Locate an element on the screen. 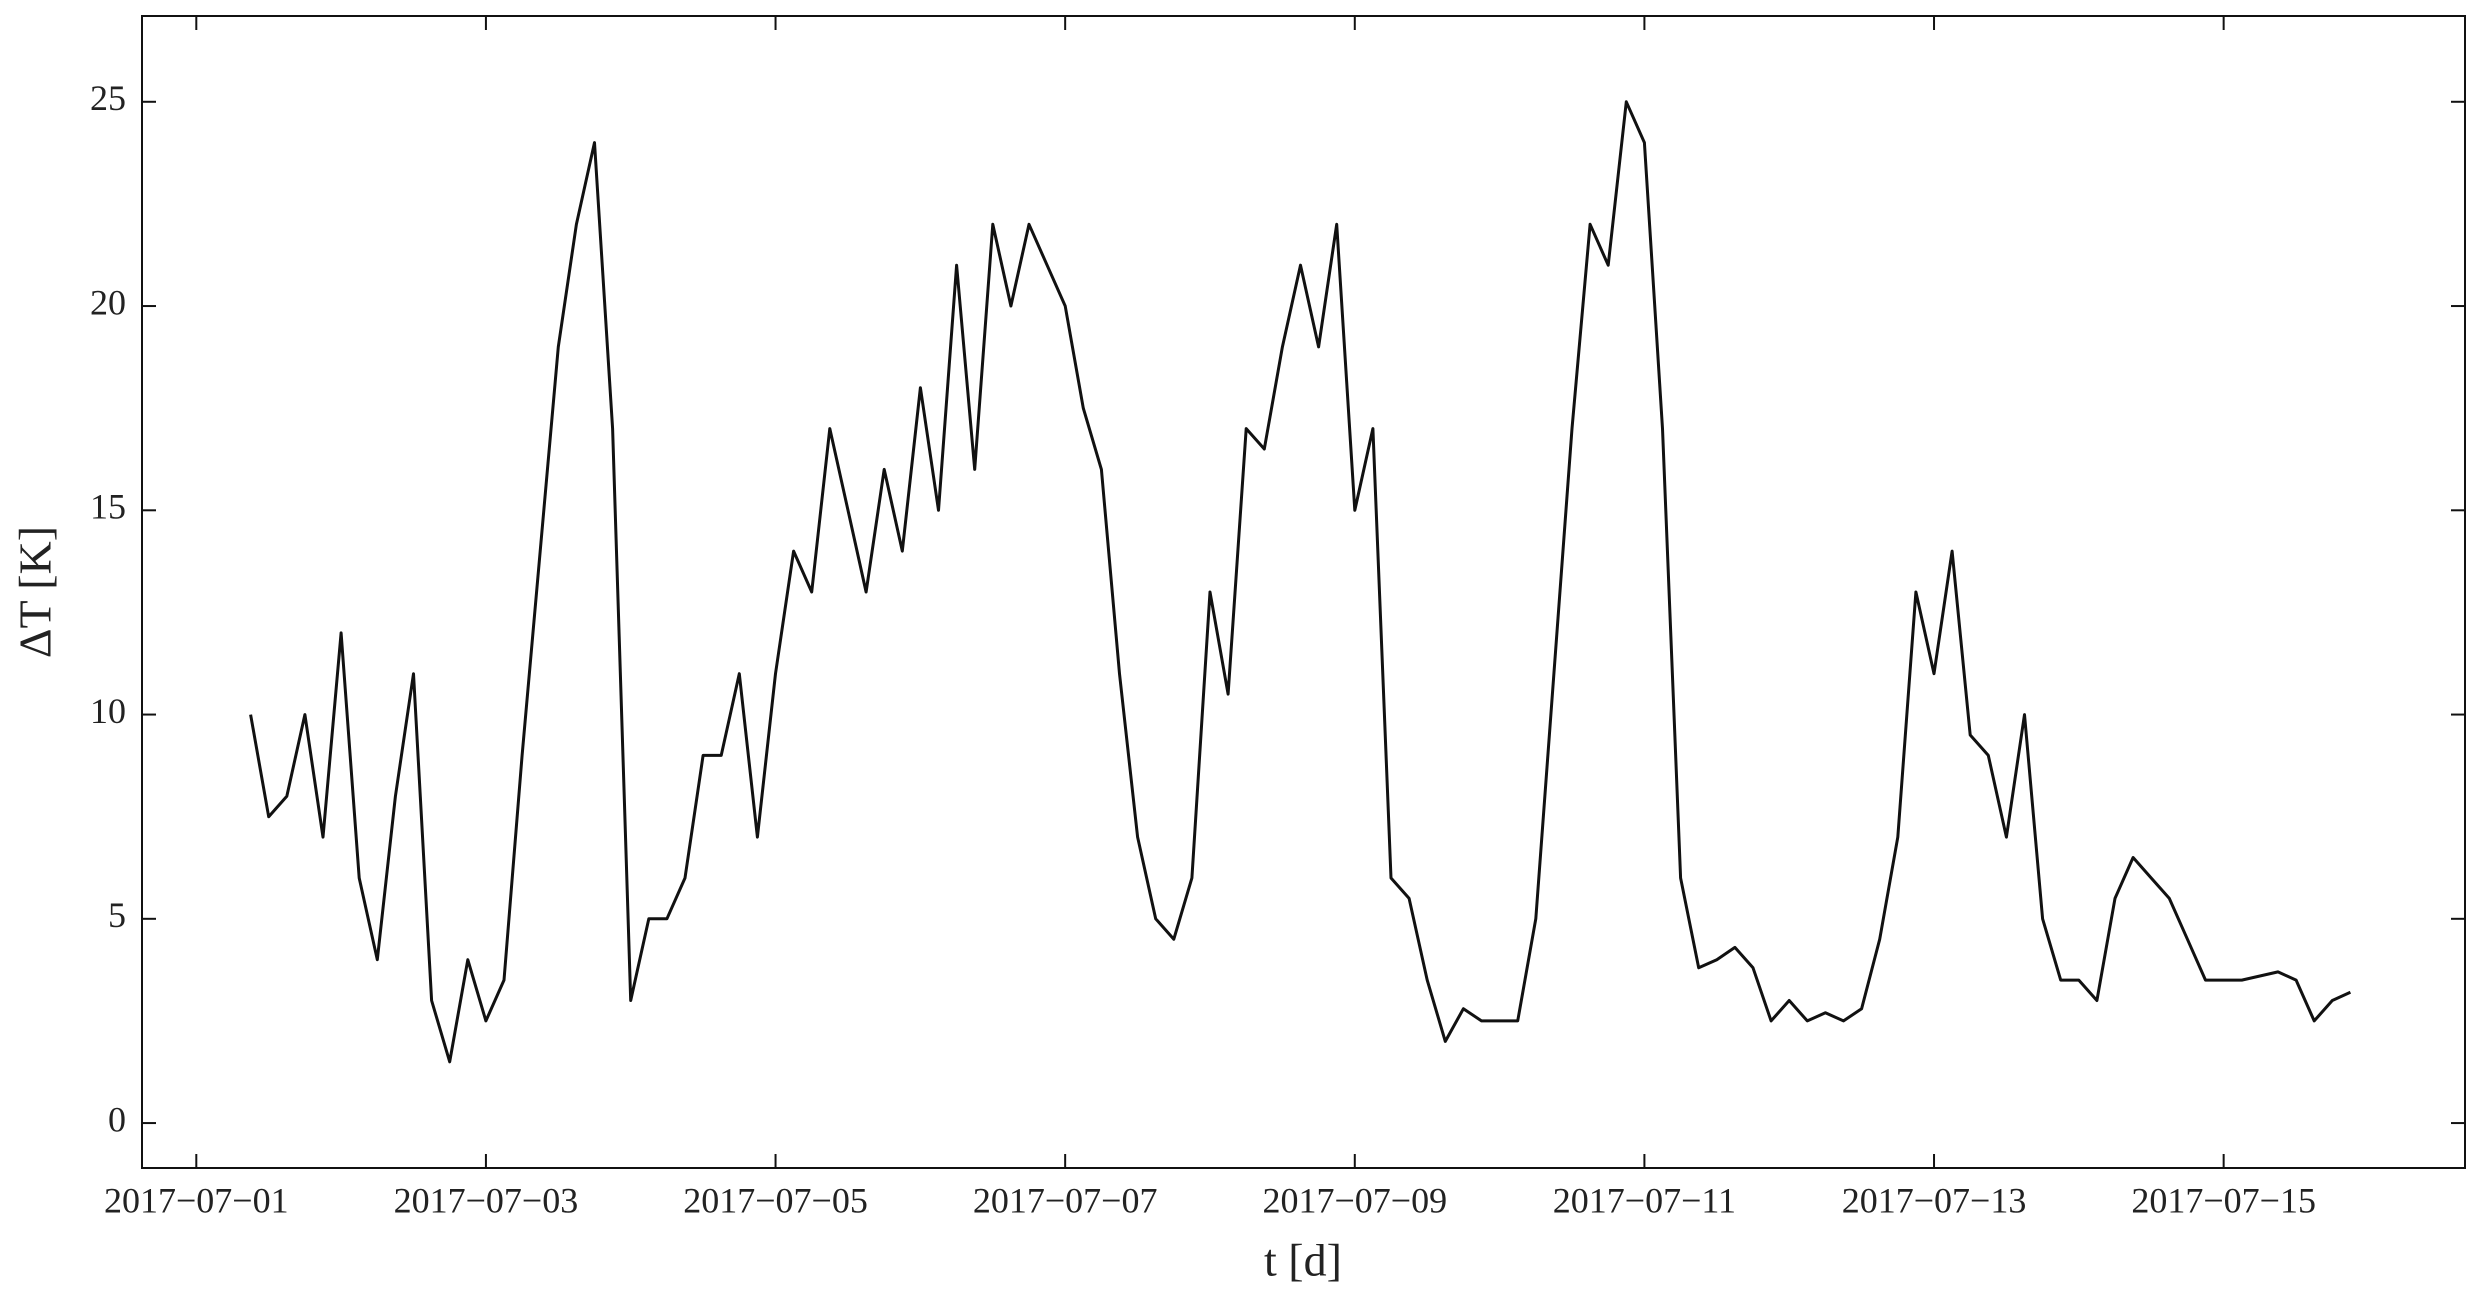 The image size is (2481, 1306). x-tick-label: 2017−07−07 is located at coordinates (1065, 1200).